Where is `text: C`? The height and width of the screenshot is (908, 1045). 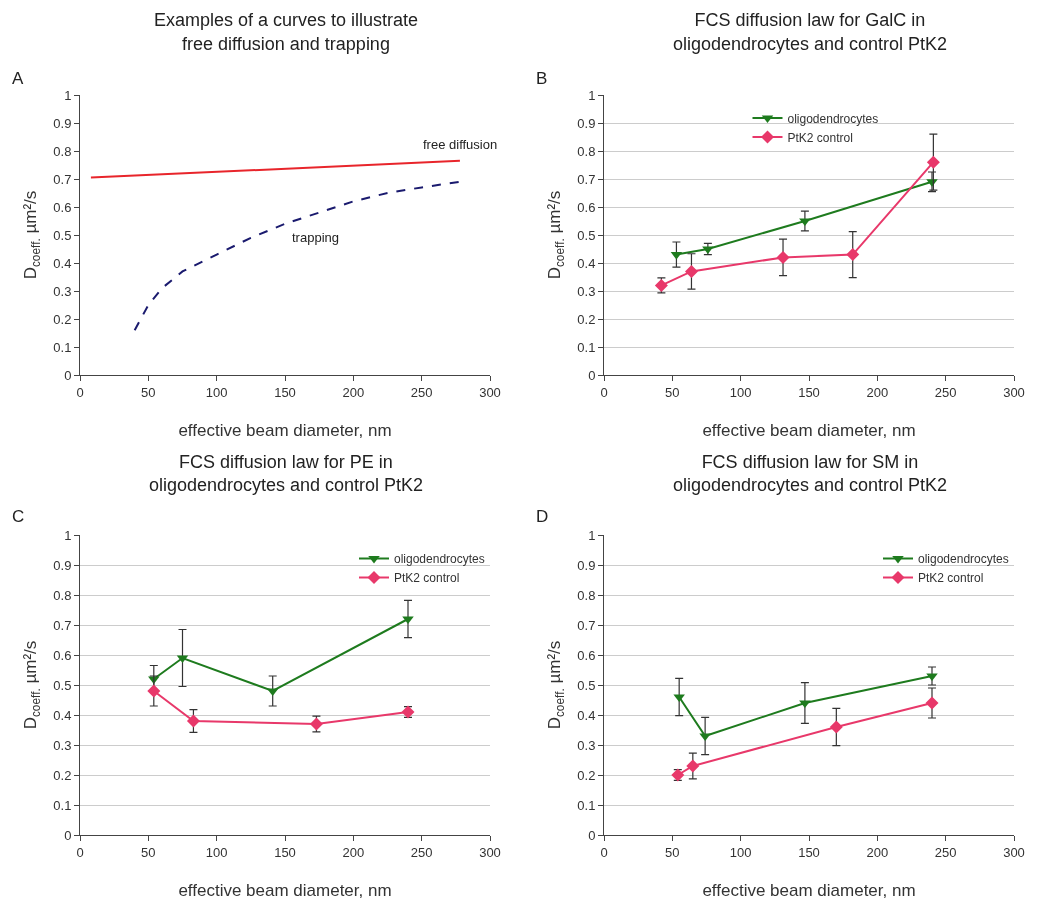
text: C is located at coordinates (18, 516).